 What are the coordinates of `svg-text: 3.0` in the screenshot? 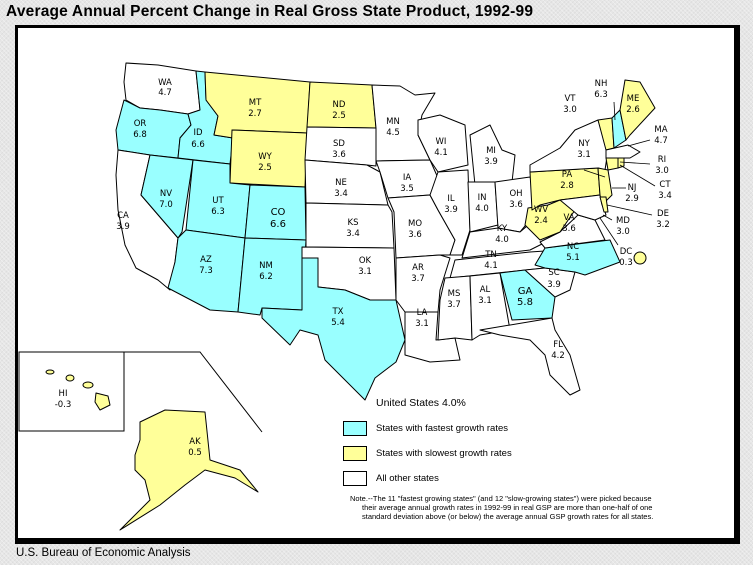 It's located at (570, 110).